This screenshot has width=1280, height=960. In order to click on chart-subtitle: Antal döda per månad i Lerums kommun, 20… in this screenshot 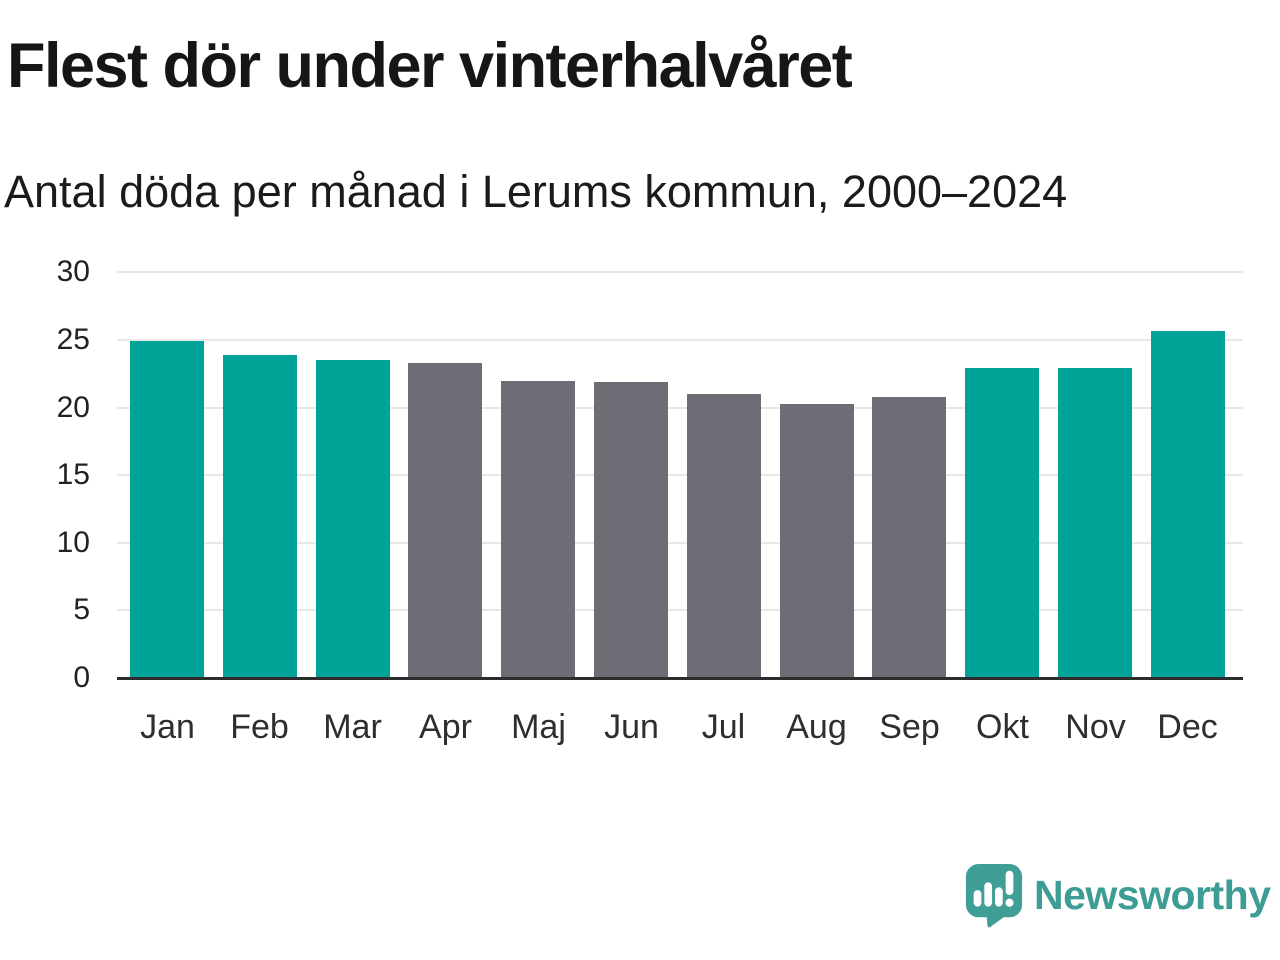, I will do `click(536, 191)`.